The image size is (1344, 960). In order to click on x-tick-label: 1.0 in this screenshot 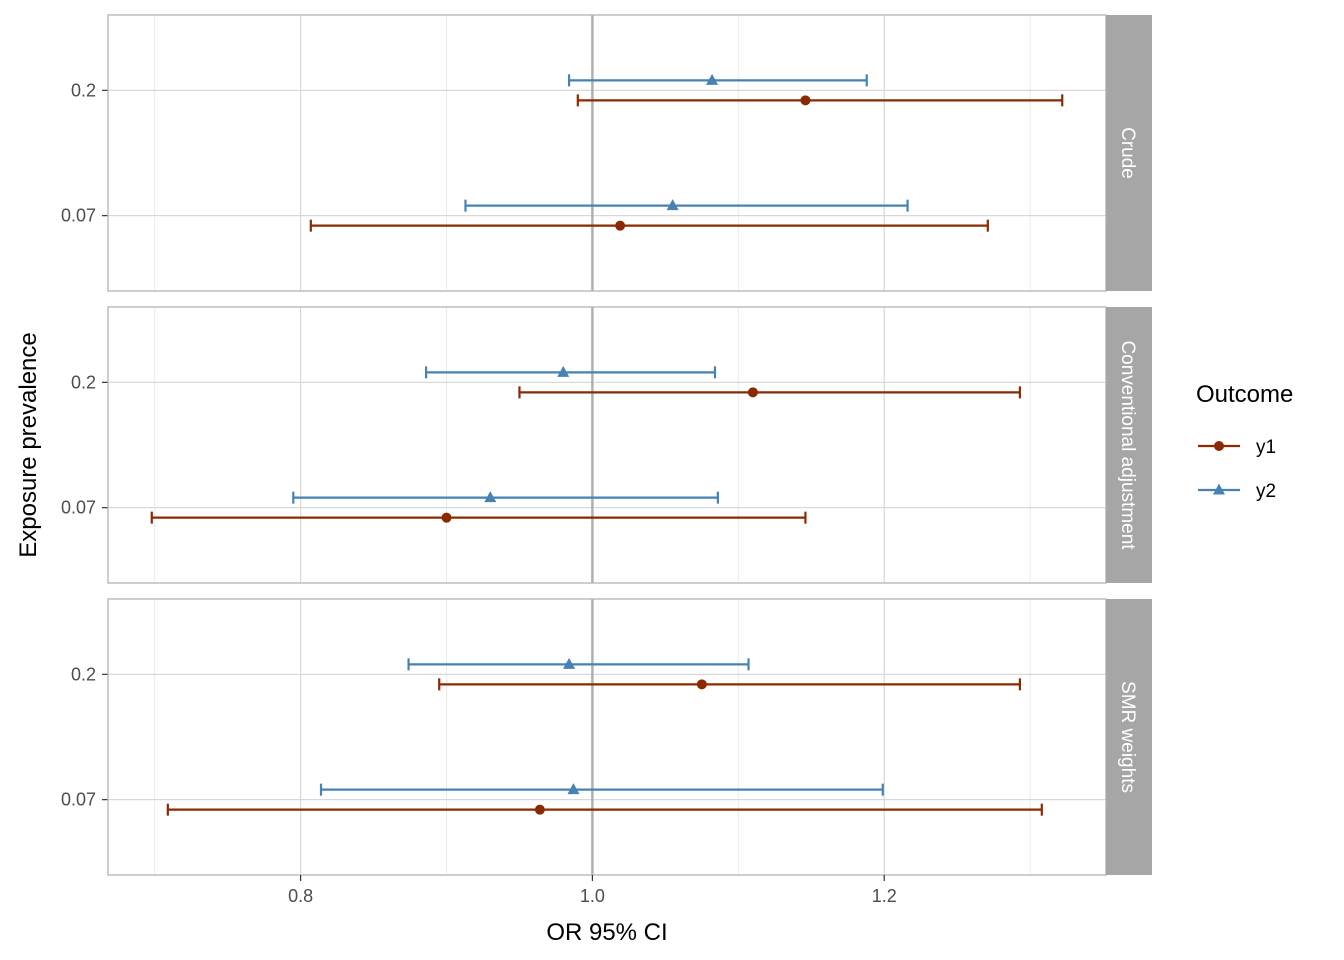, I will do `click(592, 896)`.